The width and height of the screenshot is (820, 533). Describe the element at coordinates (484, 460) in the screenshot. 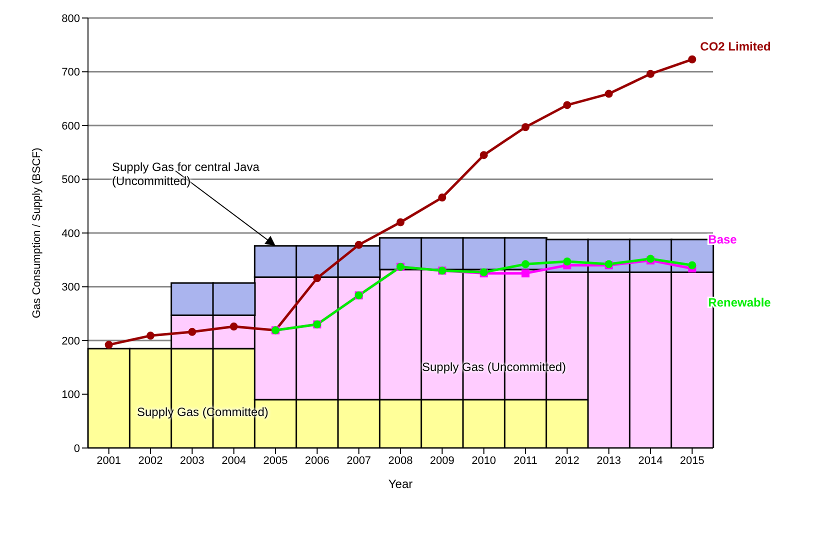

I see `x-tick-label: 2010` at that location.